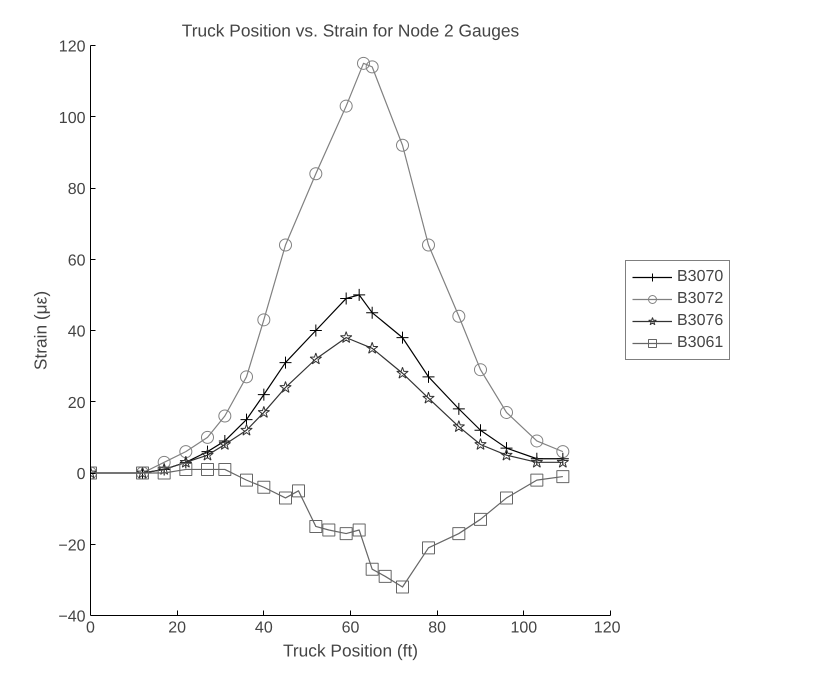 Image resolution: width=828 pixels, height=690 pixels. What do you see at coordinates (700, 321) in the screenshot?
I see `legend-label: B3076` at bounding box center [700, 321].